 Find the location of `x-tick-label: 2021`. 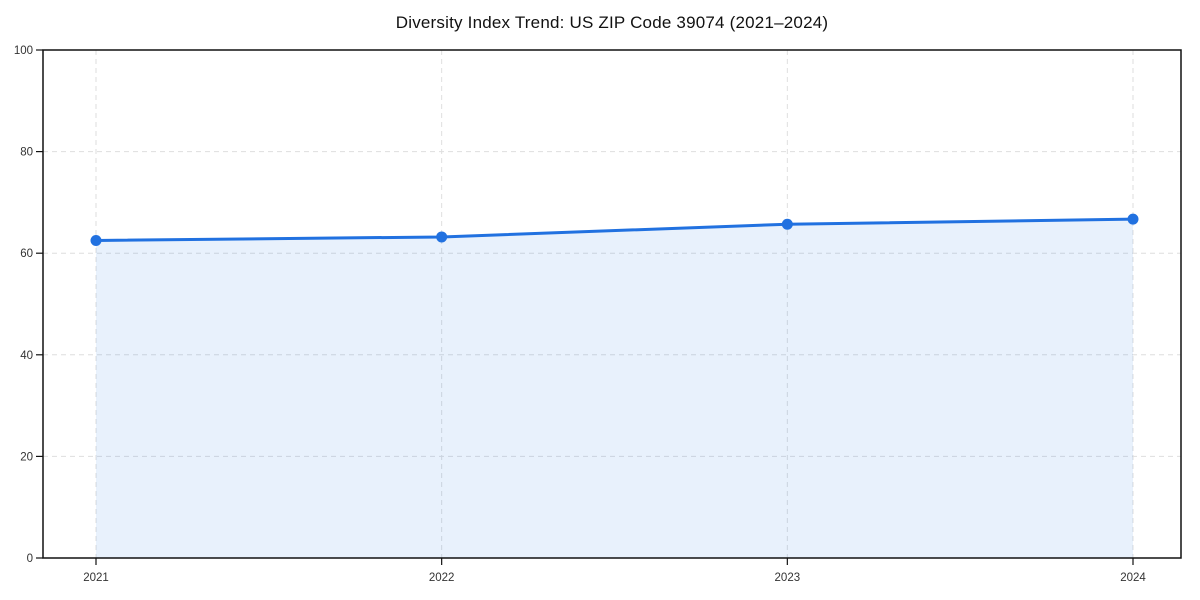

x-tick-label: 2021 is located at coordinates (96, 578).